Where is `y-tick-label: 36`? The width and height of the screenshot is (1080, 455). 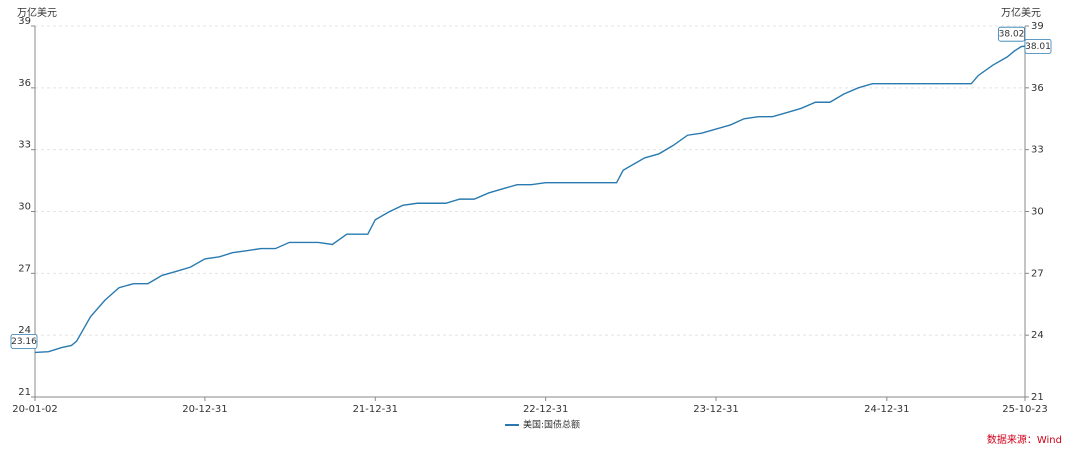 y-tick-label: 36 is located at coordinates (24, 83).